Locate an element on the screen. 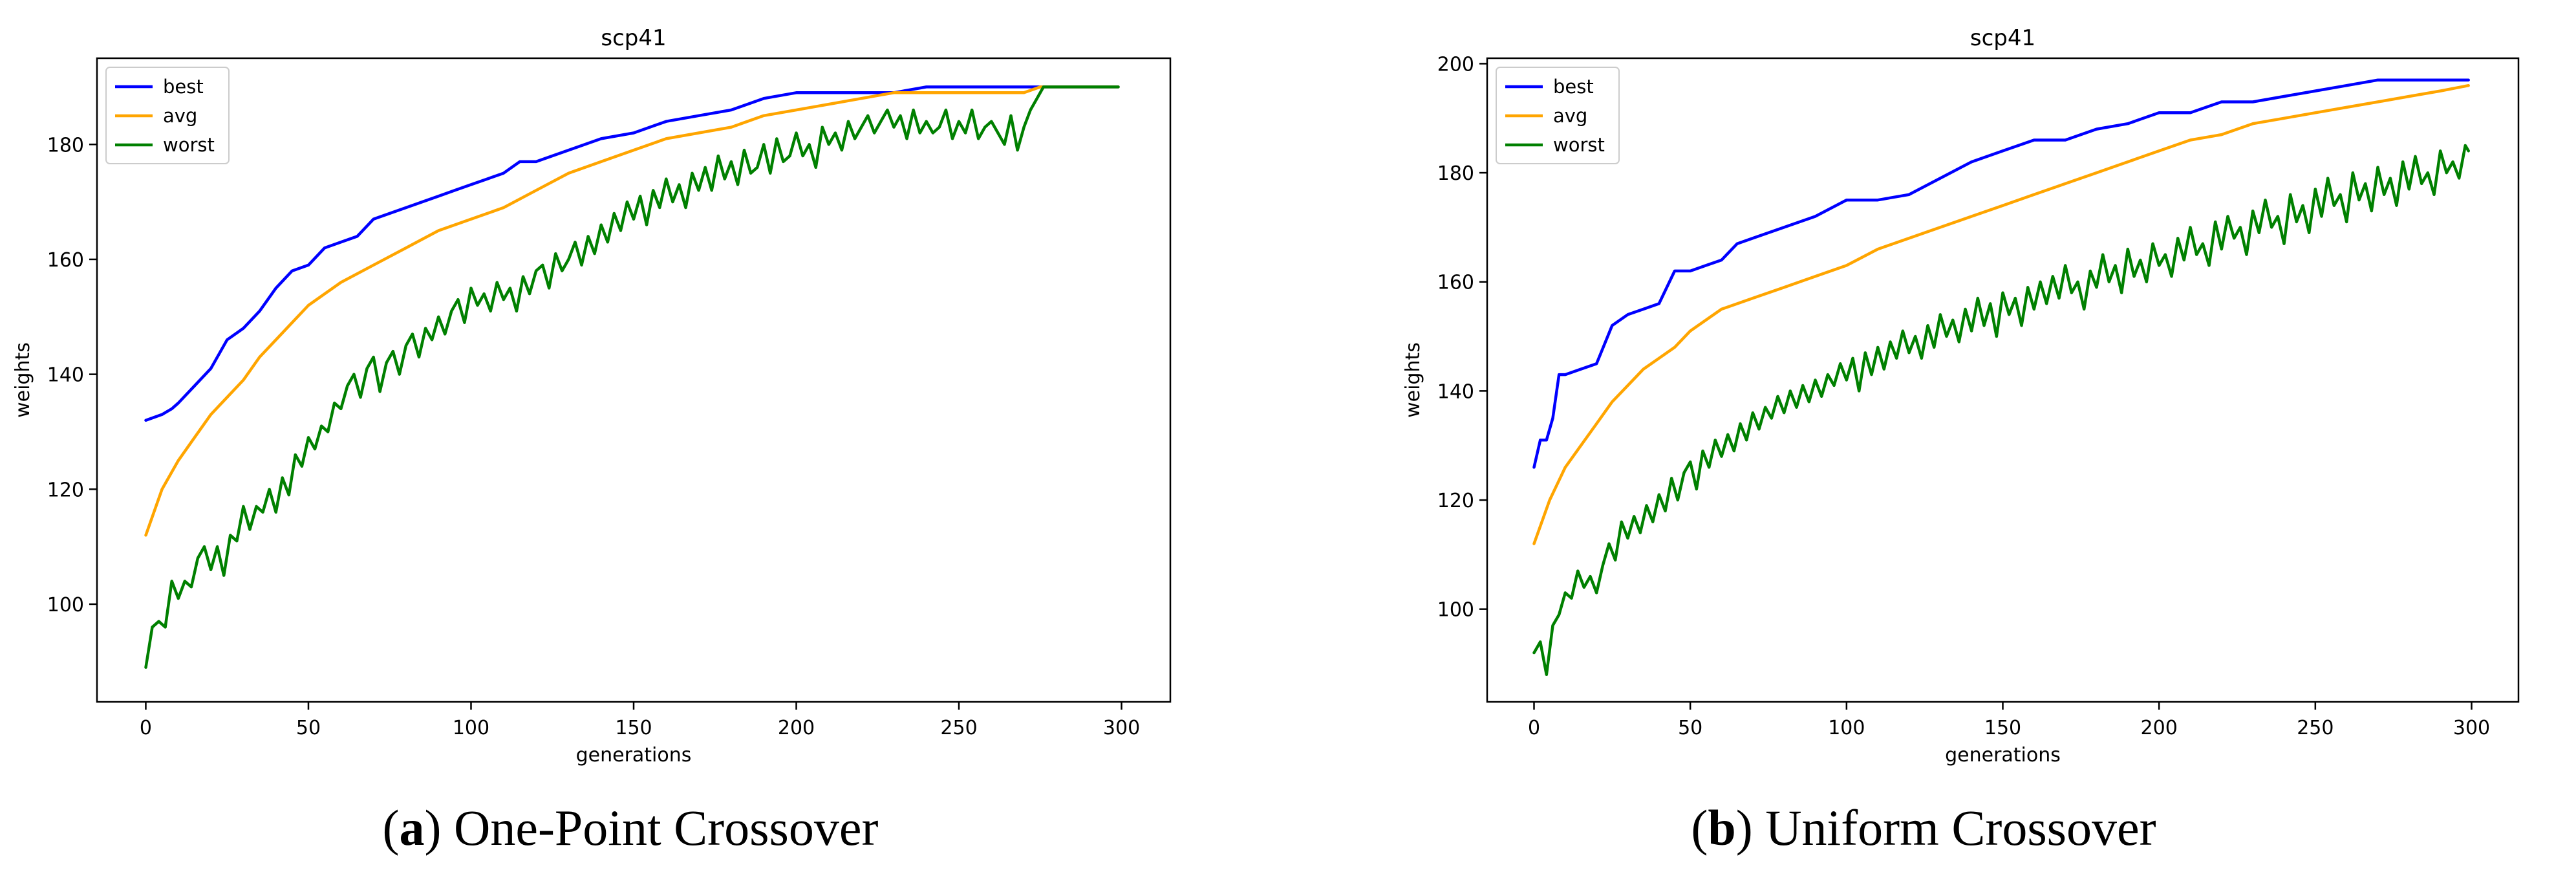 The width and height of the screenshot is (2576, 872). caption-a: (a) One-Point Crossover is located at coordinates (630, 828).